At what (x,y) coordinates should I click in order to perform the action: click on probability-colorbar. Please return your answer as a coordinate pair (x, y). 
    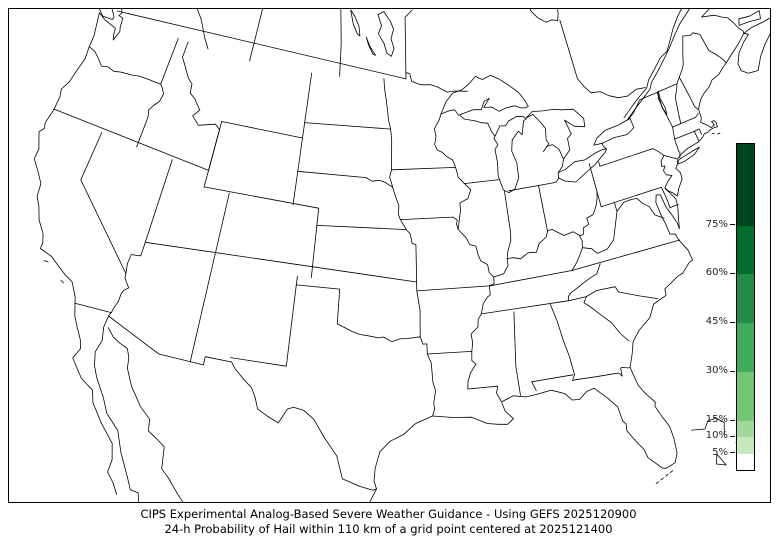
    Looking at the image, I should click on (745, 307).